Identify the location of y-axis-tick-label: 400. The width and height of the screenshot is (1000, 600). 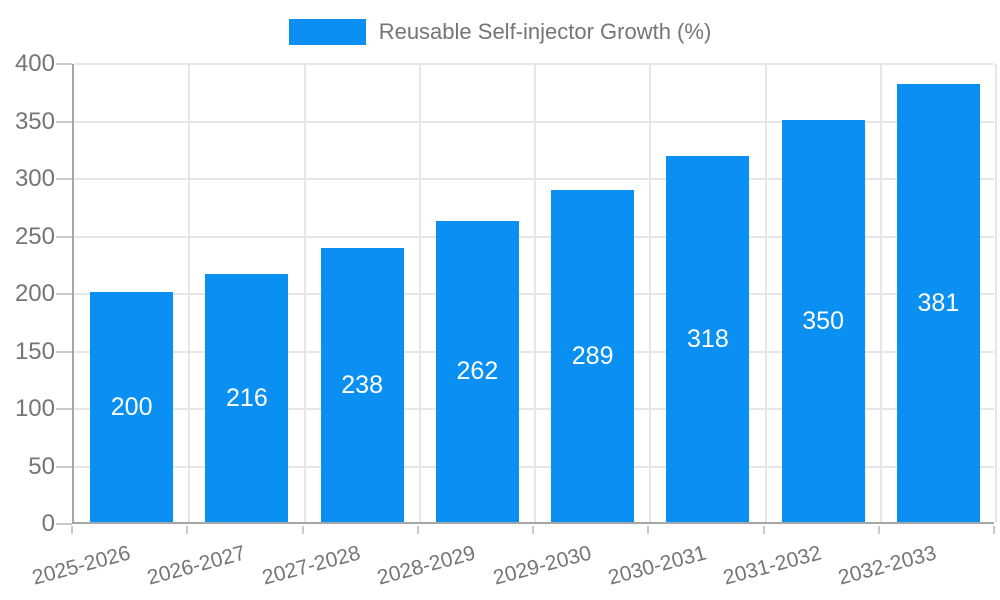
(34, 63).